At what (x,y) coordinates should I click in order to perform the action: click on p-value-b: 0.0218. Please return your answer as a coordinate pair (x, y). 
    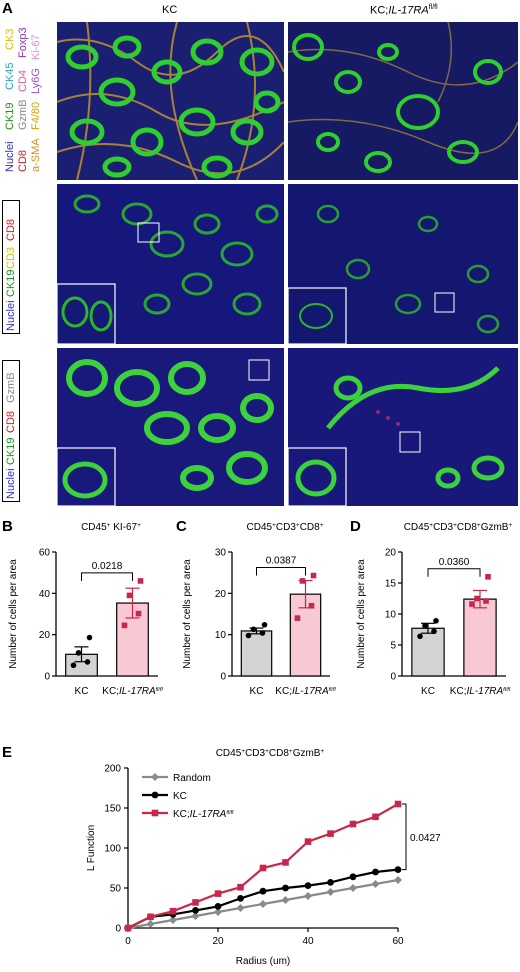
    Looking at the image, I should click on (107, 566).